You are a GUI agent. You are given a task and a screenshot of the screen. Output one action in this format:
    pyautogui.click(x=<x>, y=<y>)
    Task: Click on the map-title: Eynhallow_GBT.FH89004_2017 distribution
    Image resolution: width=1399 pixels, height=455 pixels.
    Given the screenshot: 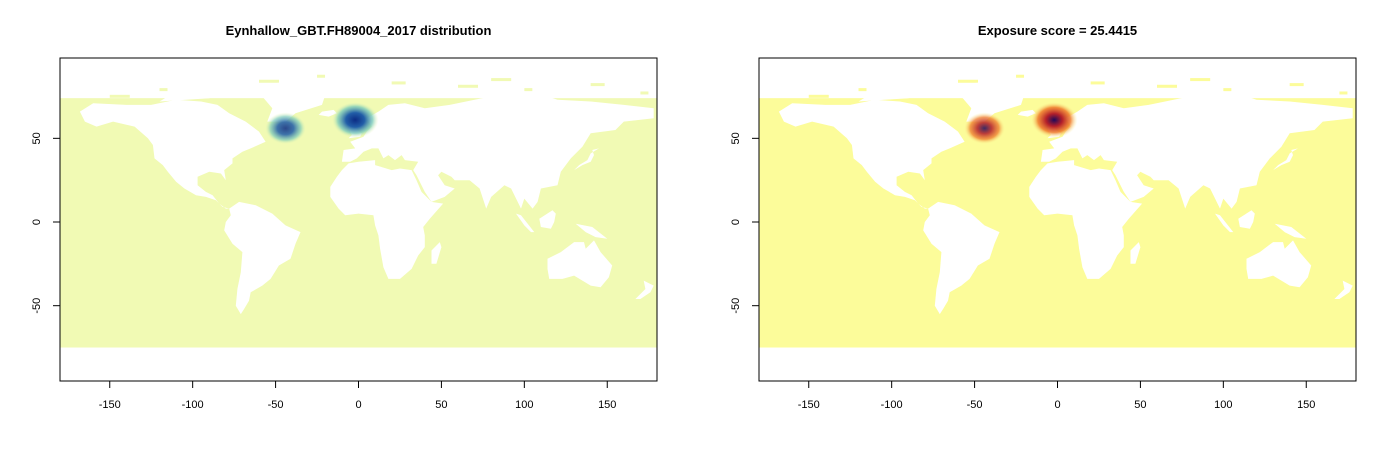 What is the action you would take?
    pyautogui.click(x=359, y=30)
    